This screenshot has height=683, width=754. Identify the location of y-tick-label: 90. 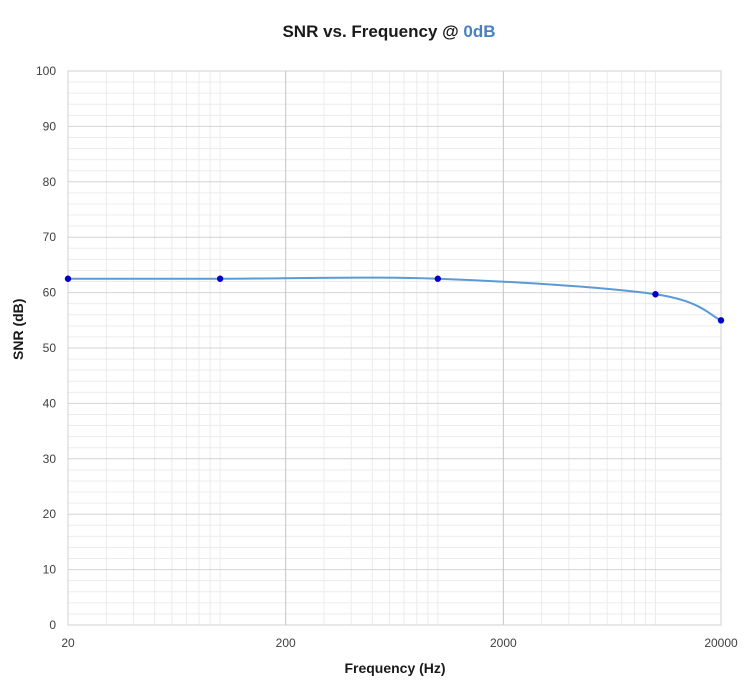
(50, 126).